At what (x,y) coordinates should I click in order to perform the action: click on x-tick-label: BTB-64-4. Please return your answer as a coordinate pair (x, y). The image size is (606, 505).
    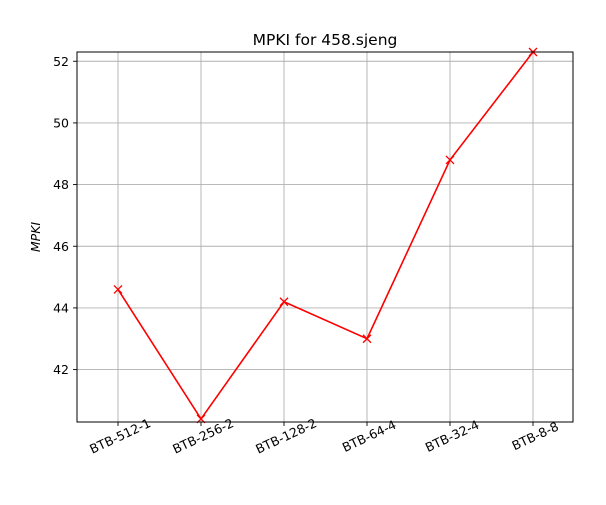
    Looking at the image, I should click on (369, 436).